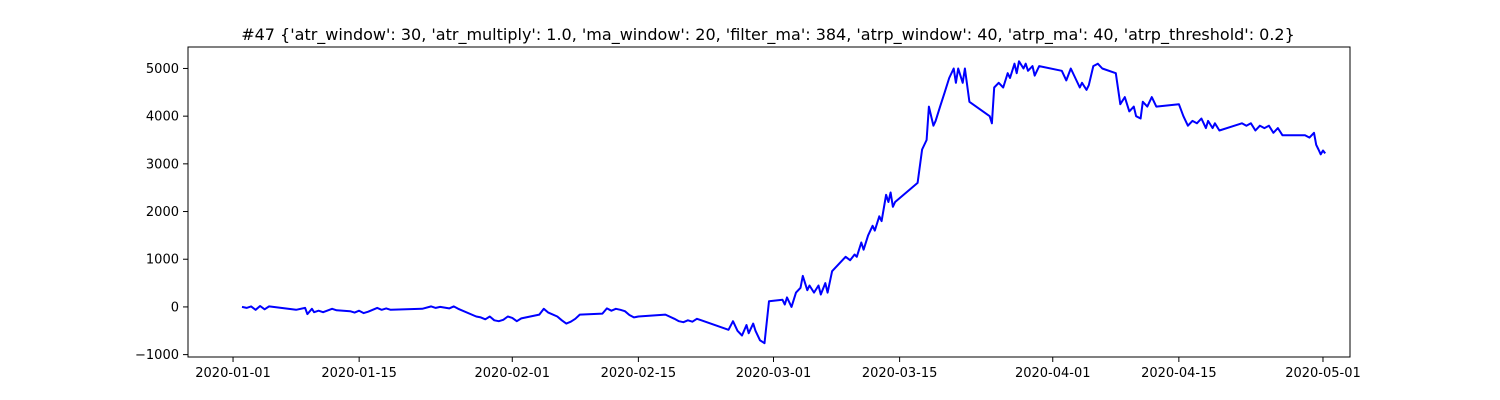 This screenshot has width=1500, height=400. What do you see at coordinates (639, 373) in the screenshot?
I see `x-tick-label: 2020-02-15` at bounding box center [639, 373].